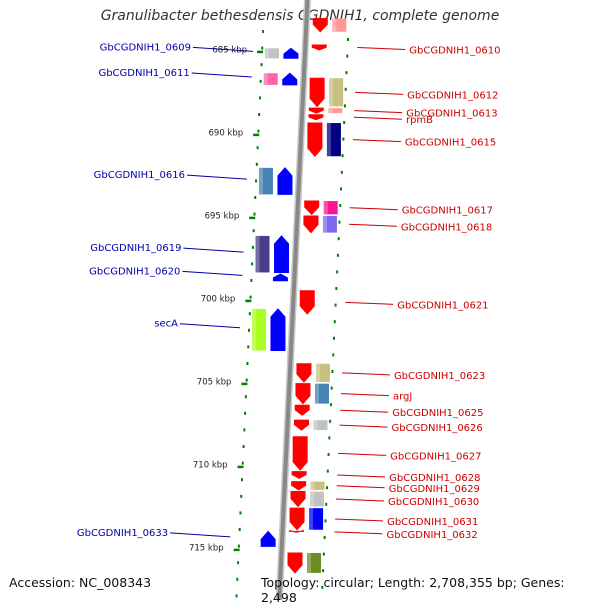 The width and height of the screenshot is (600, 605). Describe the element at coordinates (442, 305) in the screenshot. I see `reverse-gene-label: GbCGDNIH1_0621` at that location.